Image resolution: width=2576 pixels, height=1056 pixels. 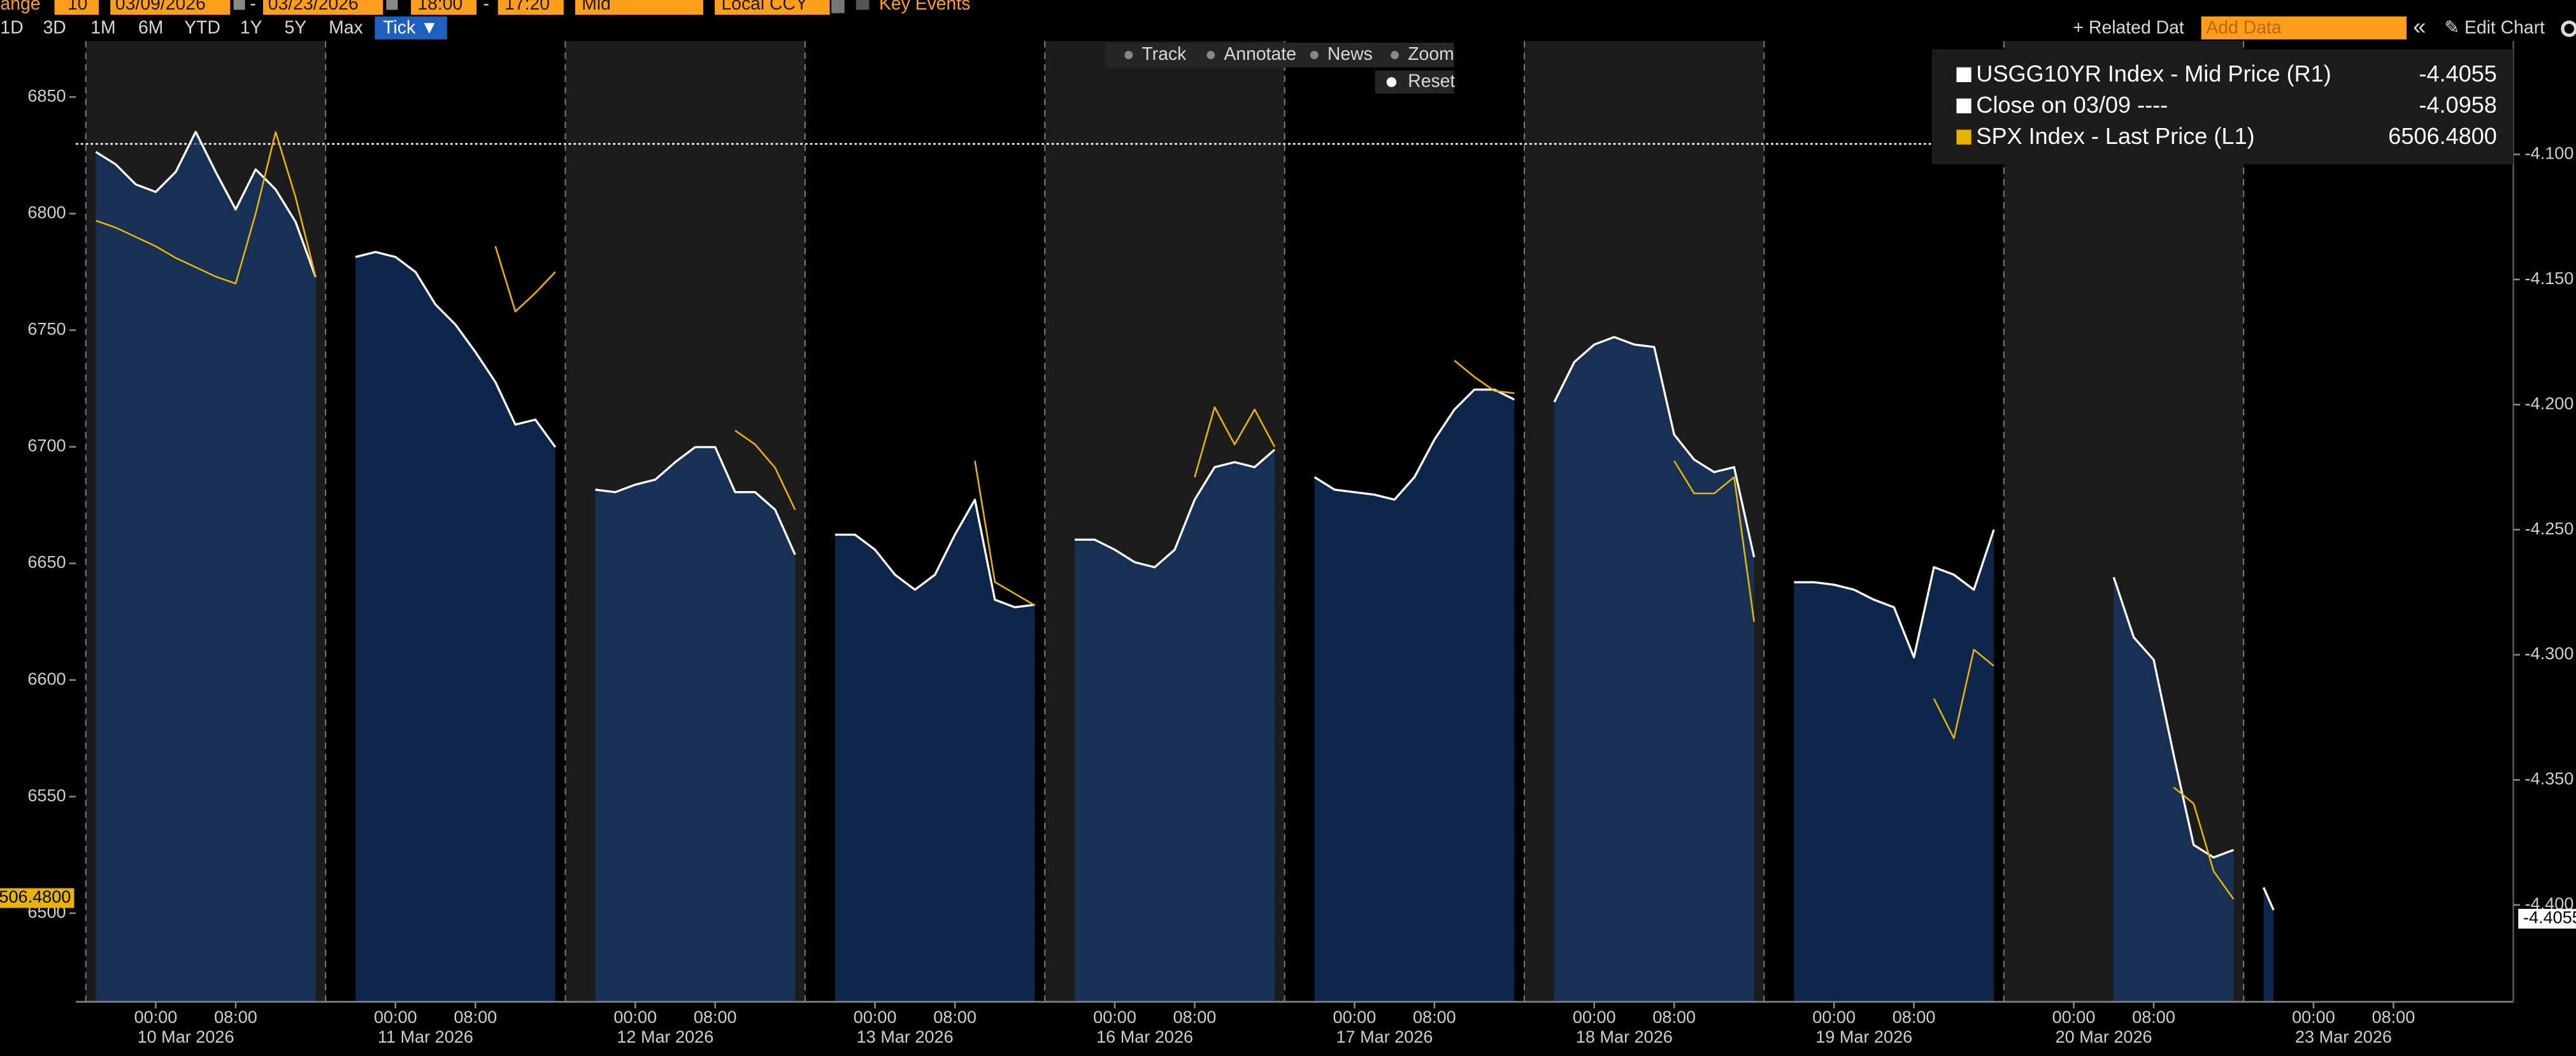 What do you see at coordinates (1260, 54) in the screenshot?
I see `tool-button: Annotate` at bounding box center [1260, 54].